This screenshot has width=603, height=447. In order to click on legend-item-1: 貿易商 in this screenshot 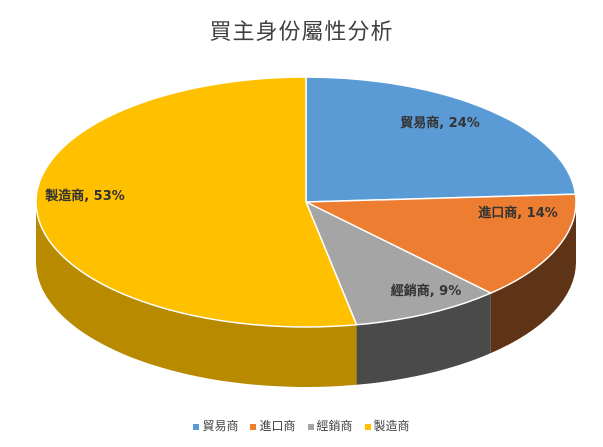, I will do `click(215, 425)`.